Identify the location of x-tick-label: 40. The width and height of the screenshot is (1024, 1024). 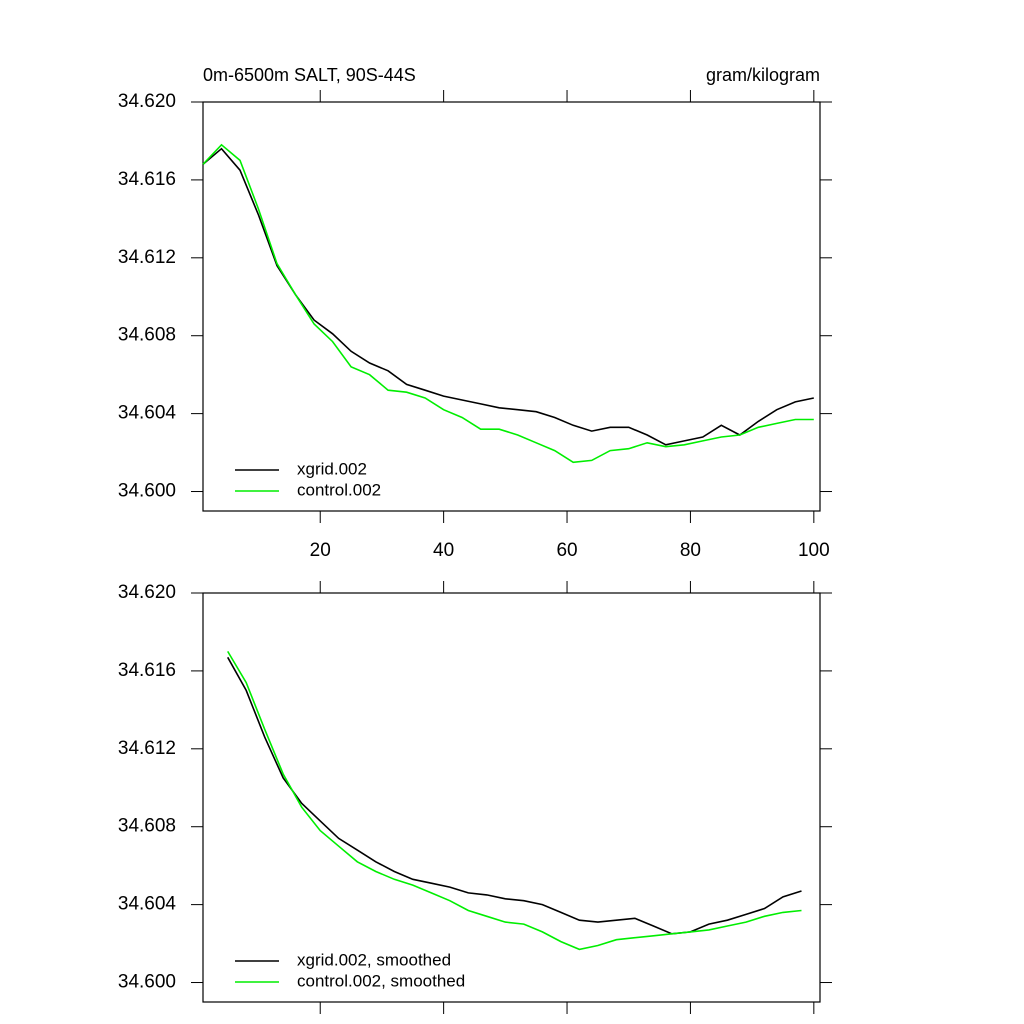
(443, 550).